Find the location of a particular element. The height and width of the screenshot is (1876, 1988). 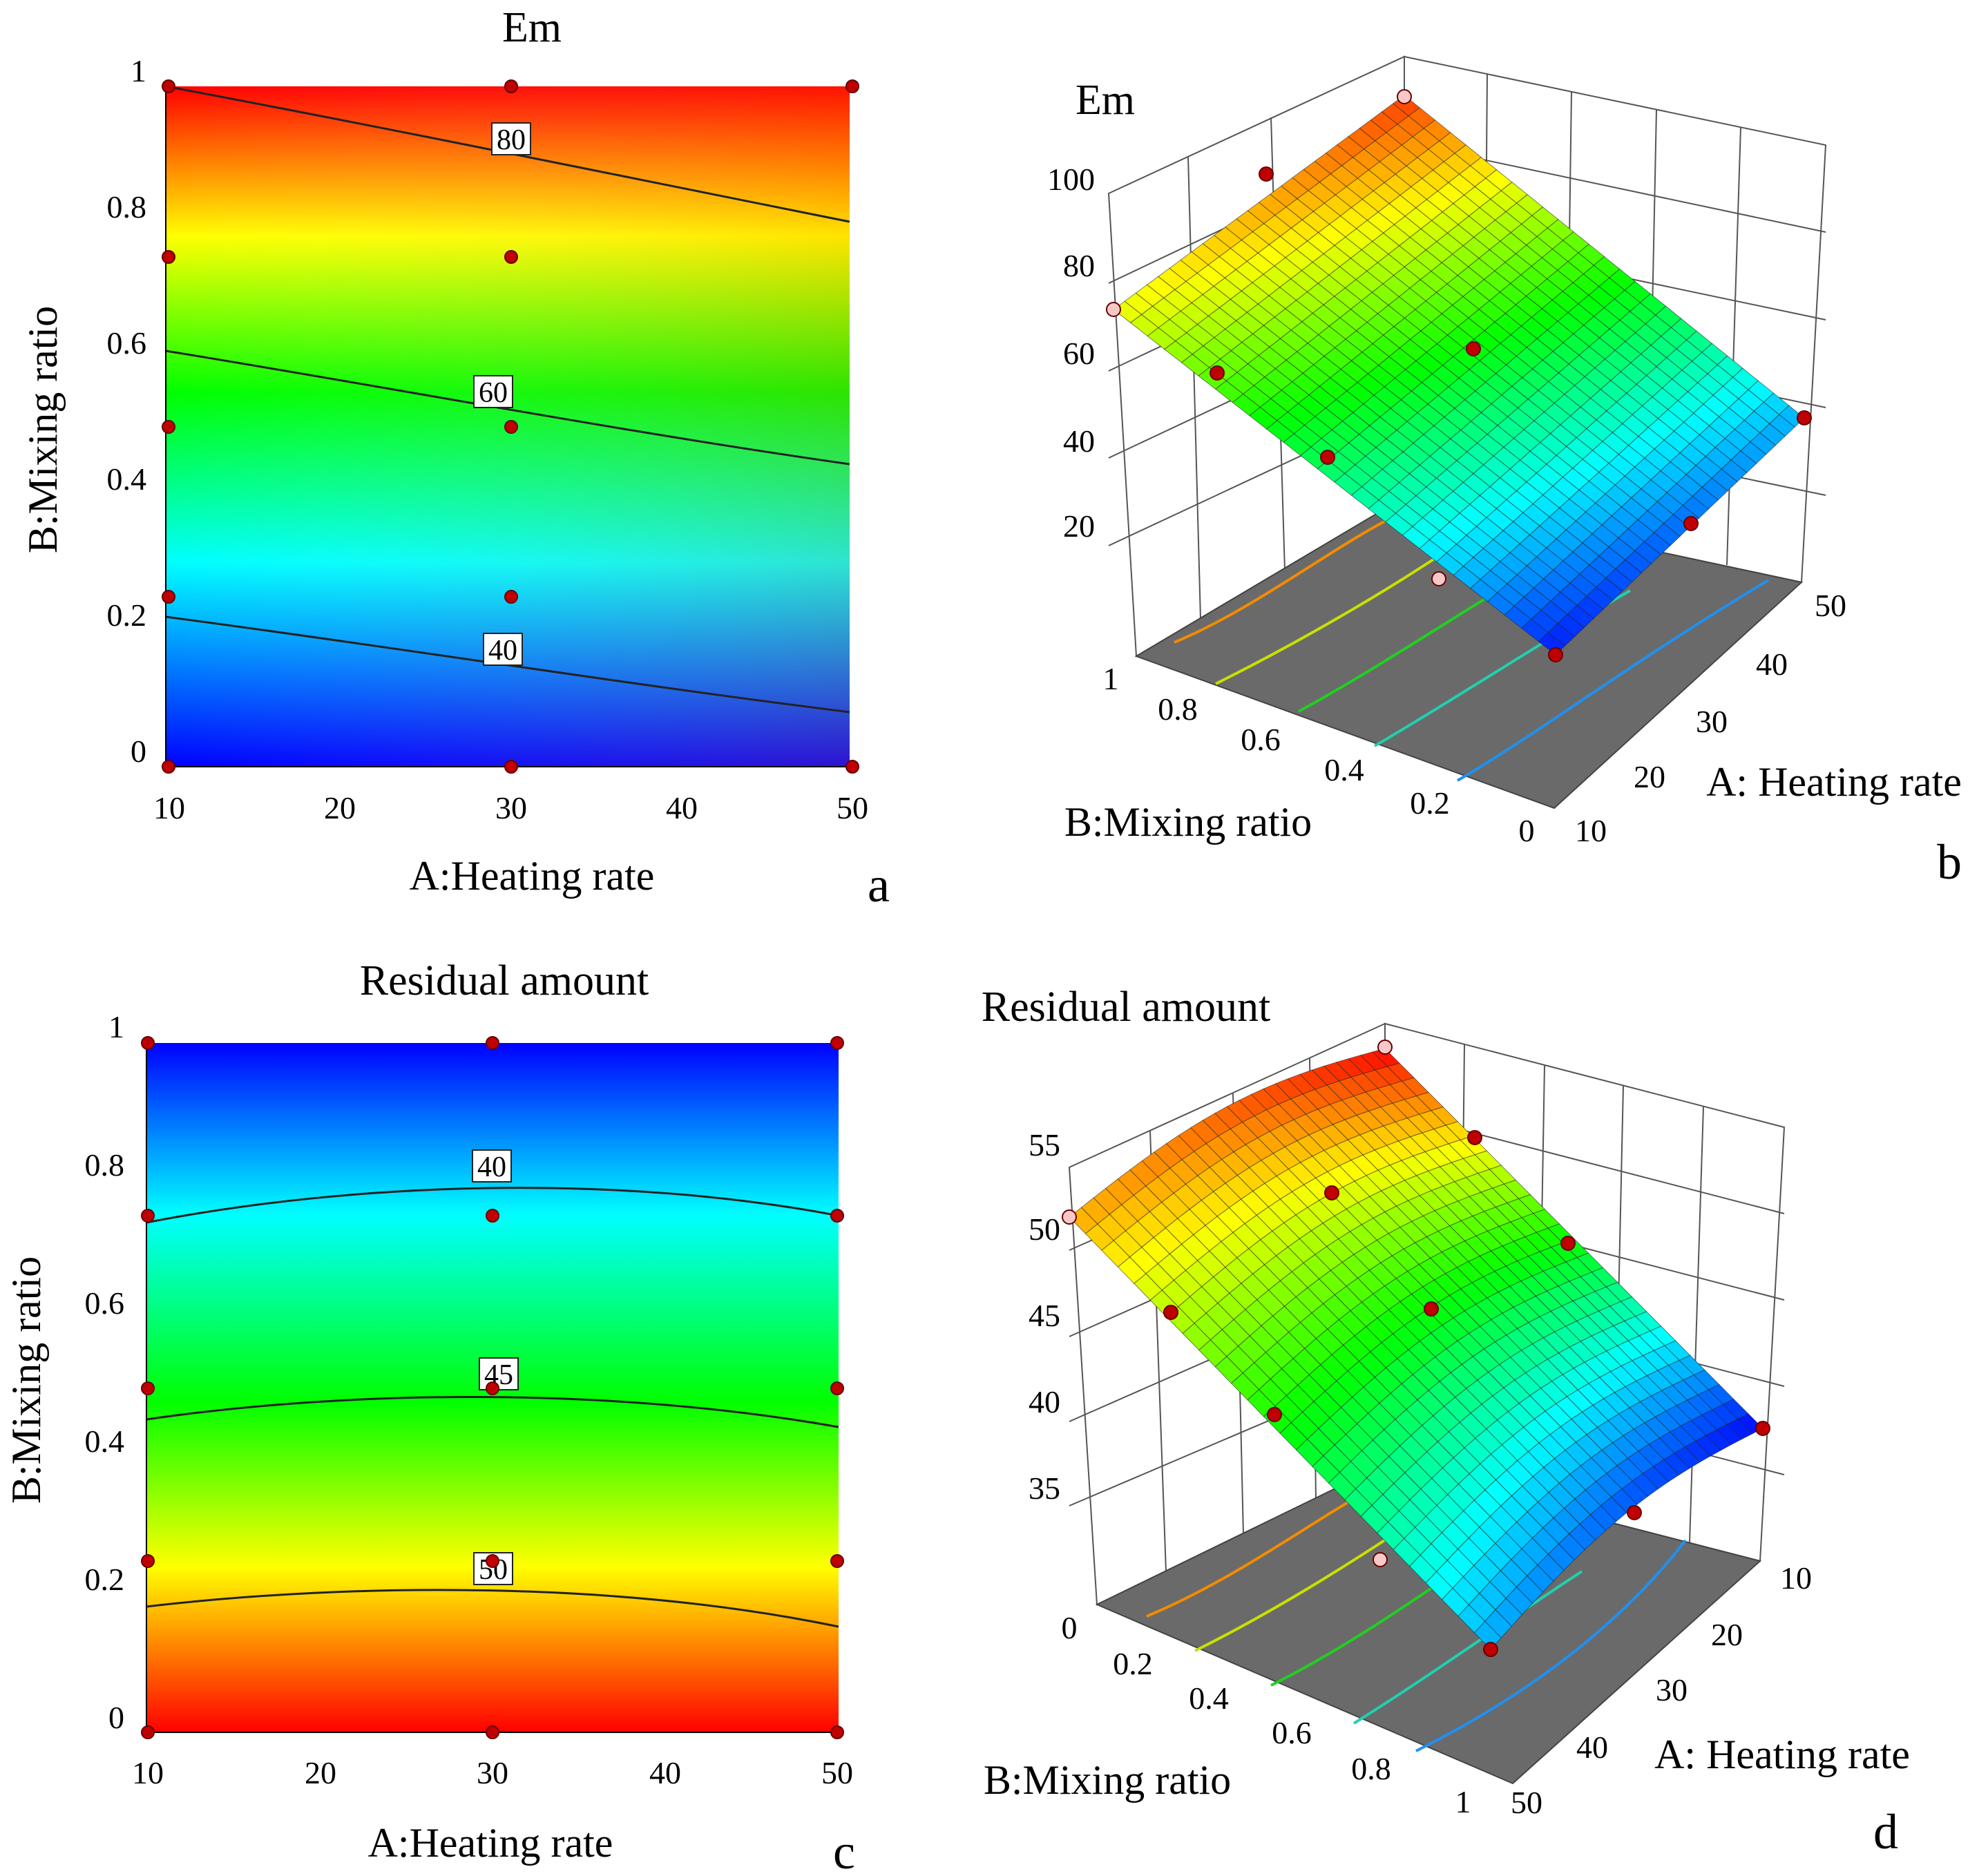

chart-d-title: Residual amount is located at coordinates (1126, 1007).